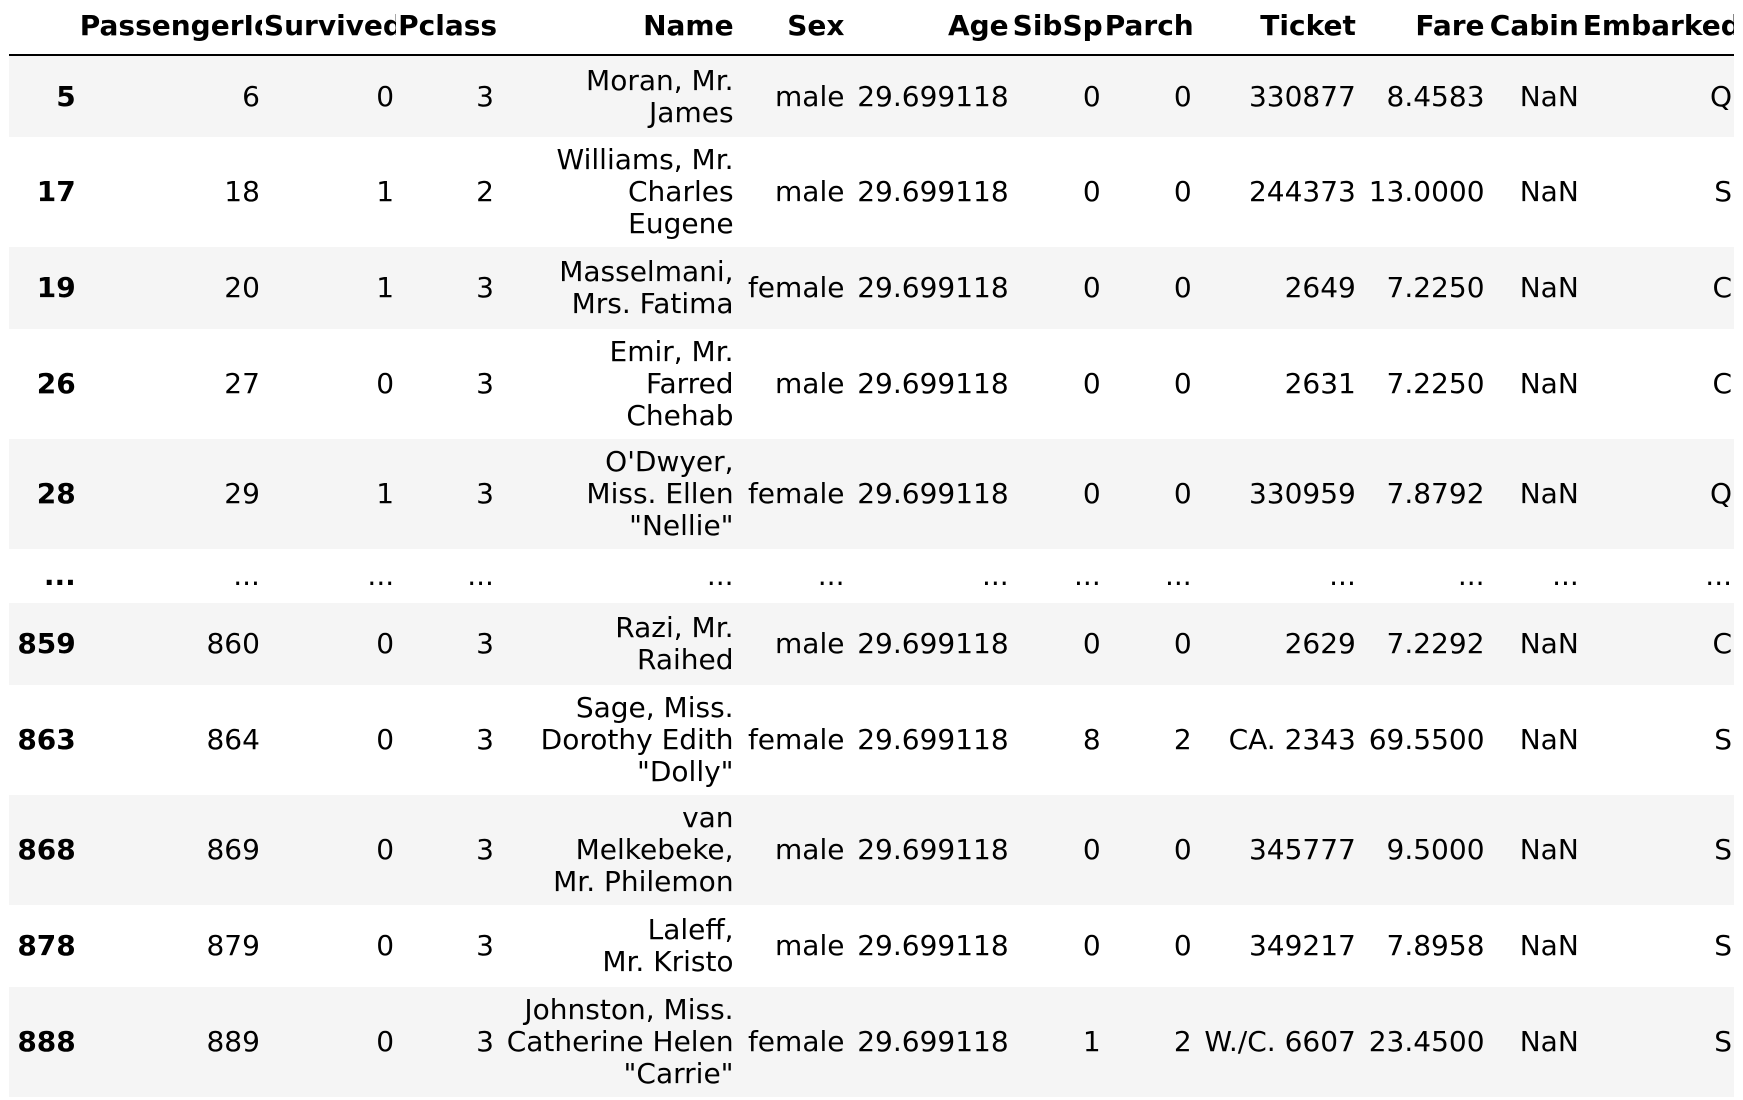 The width and height of the screenshot is (1743, 1100). Describe the element at coordinates (681, 191) in the screenshot. I see `name-line: Charles` at that location.